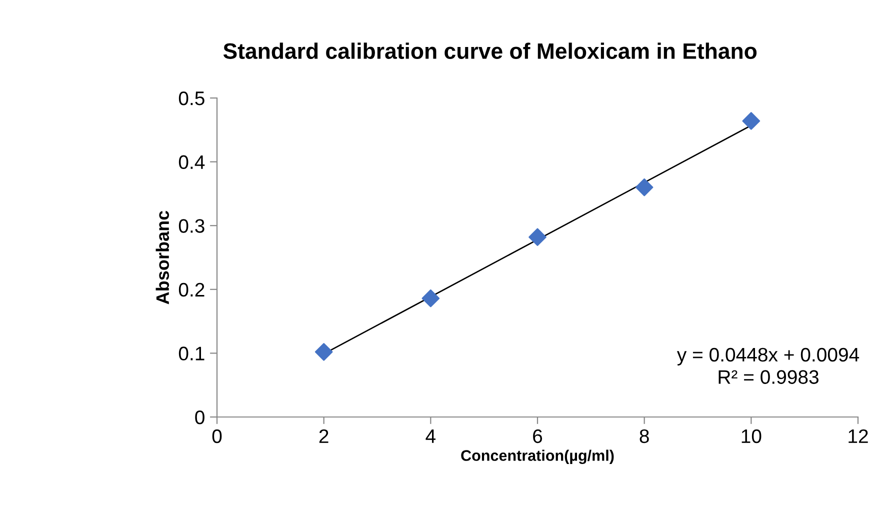  What do you see at coordinates (858, 436) in the screenshot?
I see `x-tick-label: 12` at bounding box center [858, 436].